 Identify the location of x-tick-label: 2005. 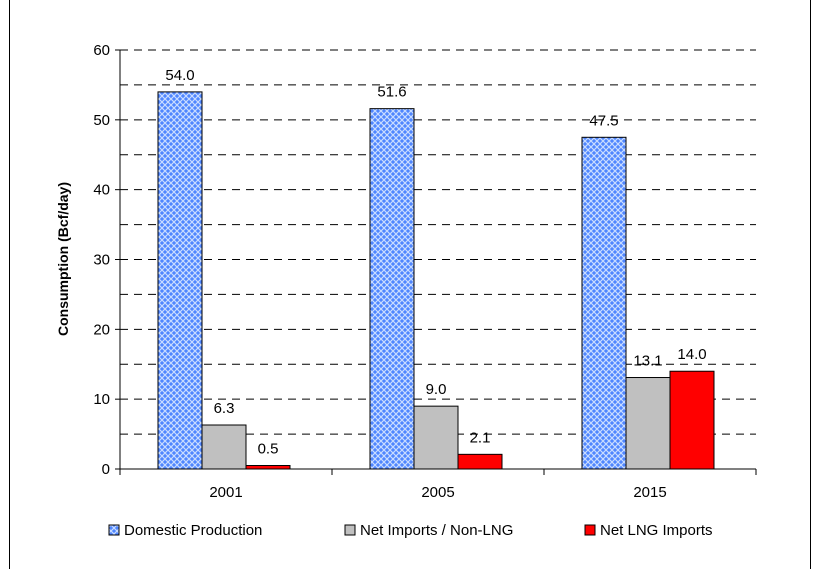
(437, 492).